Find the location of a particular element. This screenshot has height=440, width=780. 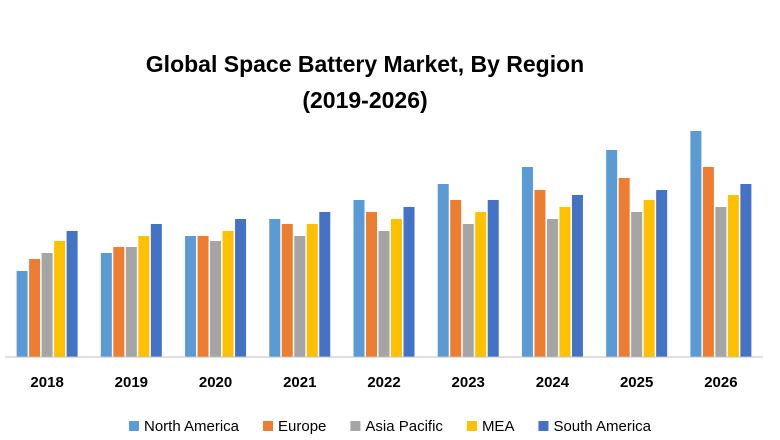

x-tick-label: 2021 is located at coordinates (299, 382).